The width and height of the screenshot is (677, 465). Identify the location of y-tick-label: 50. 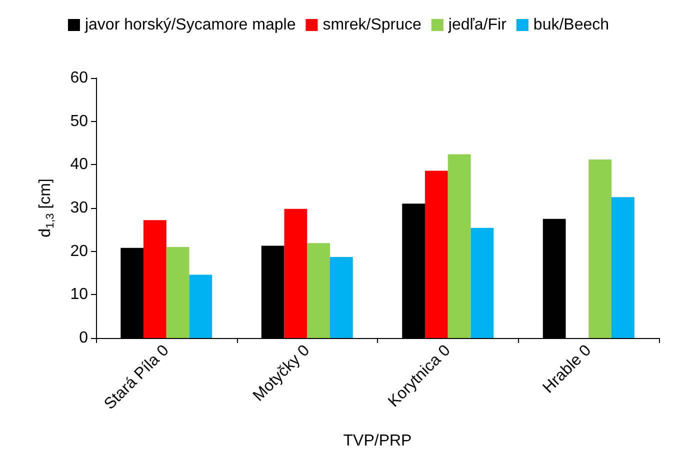
(79, 121).